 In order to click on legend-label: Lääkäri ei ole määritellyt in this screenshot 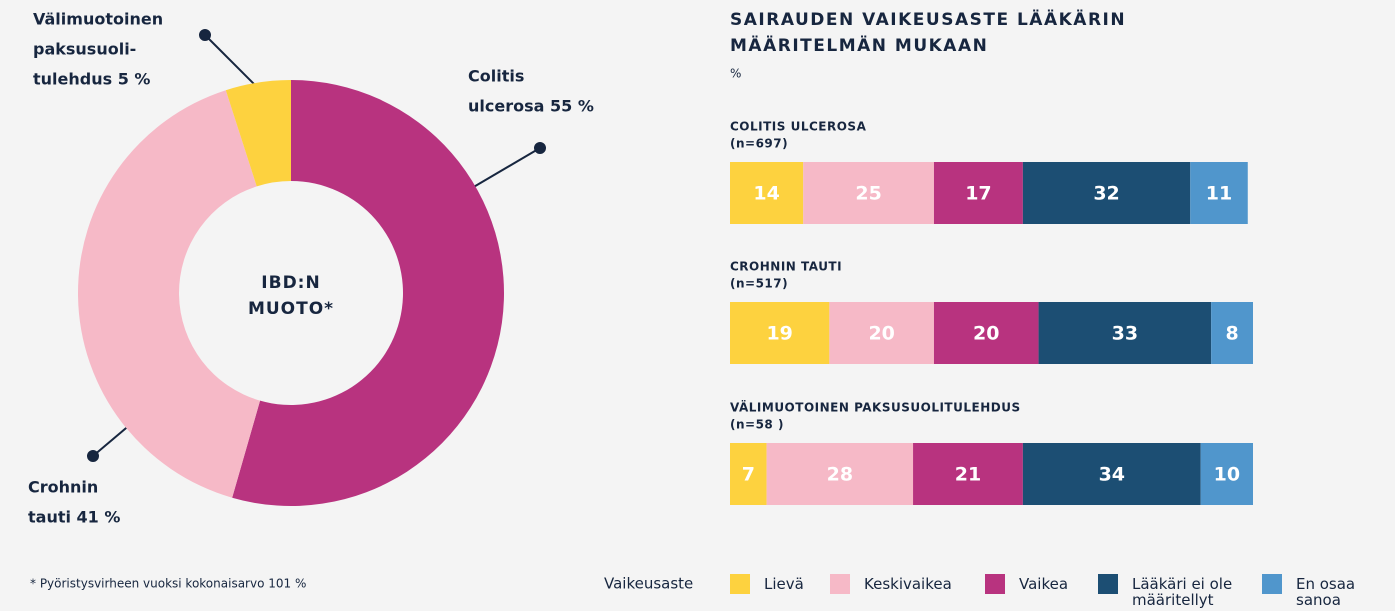, I will do `click(1182, 592)`.